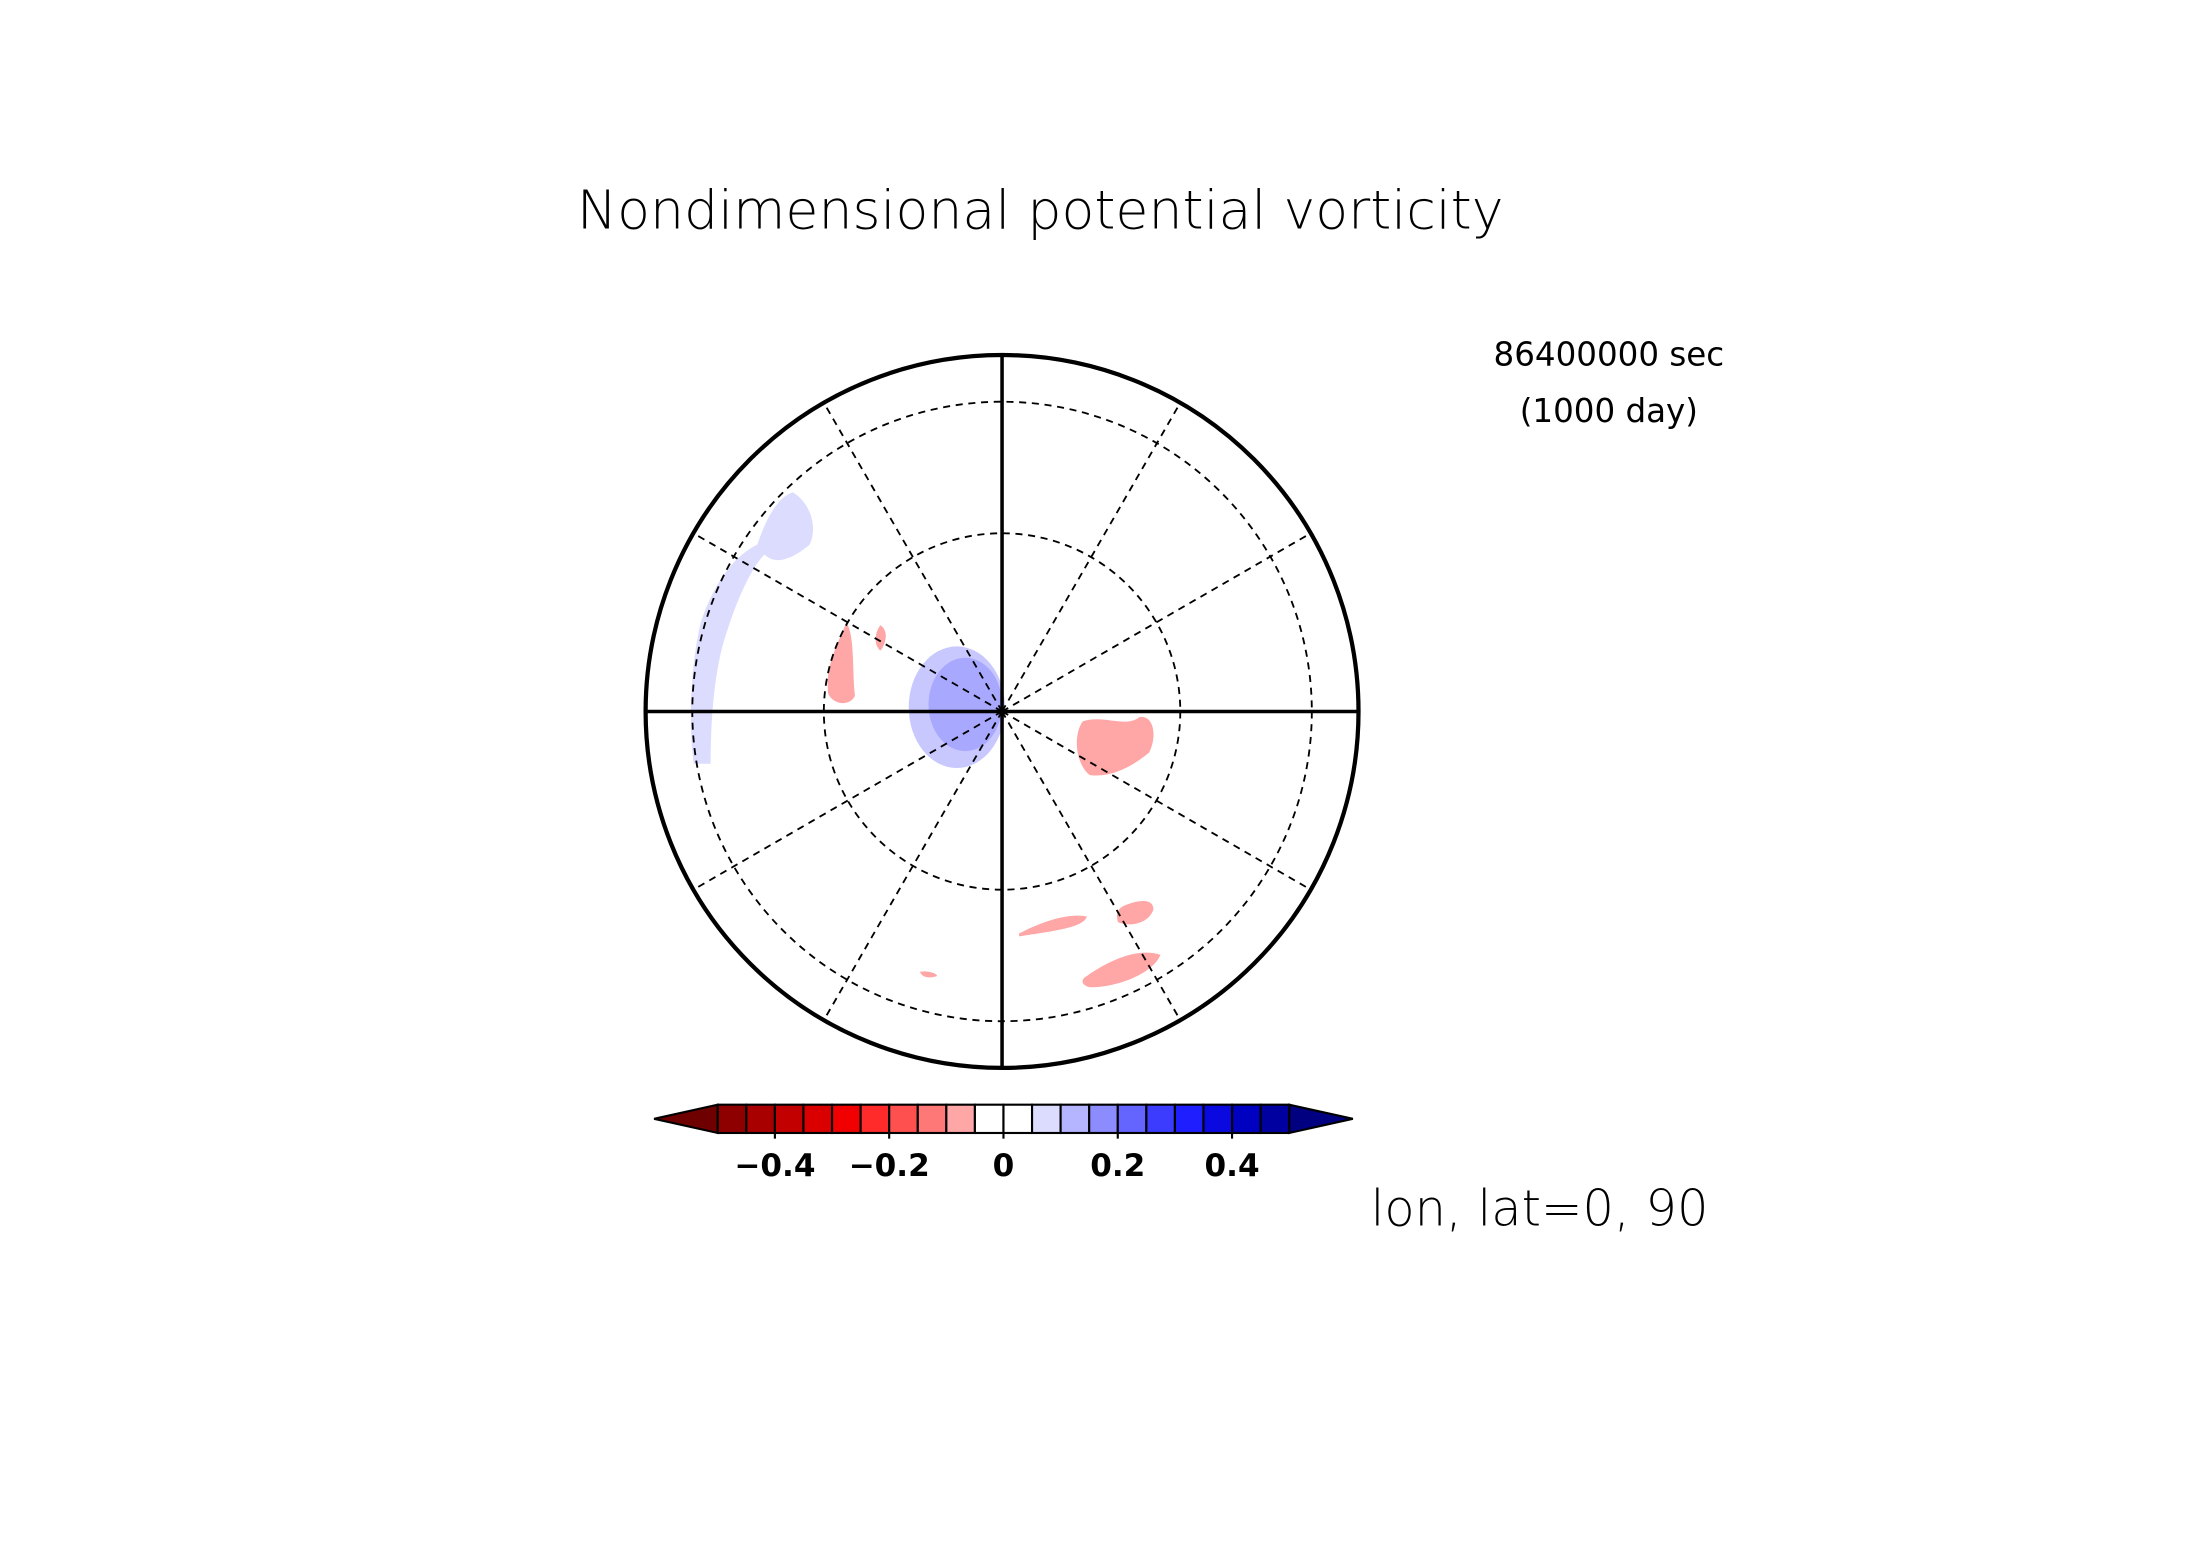  What do you see at coordinates (1004, 1166) in the screenshot?
I see `colorbar-tick-label: 0` at bounding box center [1004, 1166].